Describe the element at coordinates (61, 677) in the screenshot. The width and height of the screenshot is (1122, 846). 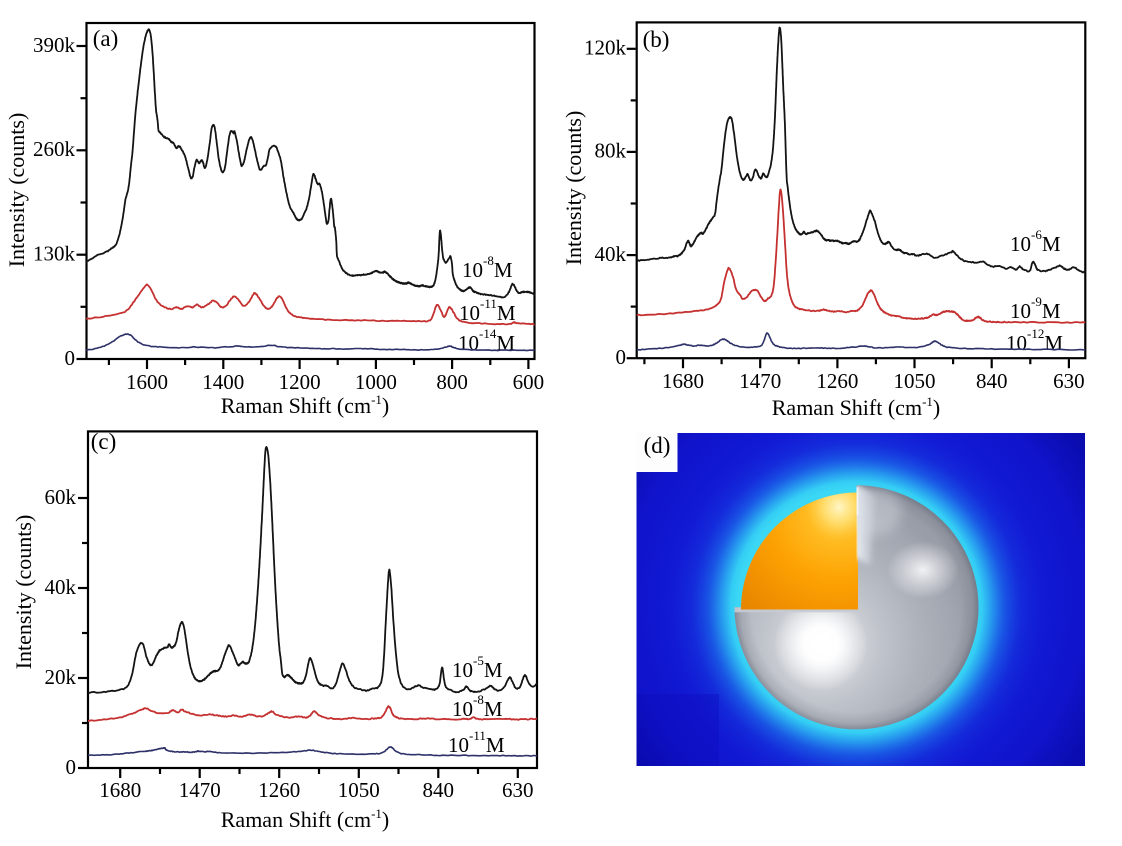
I see `svg-text: 20k` at that location.